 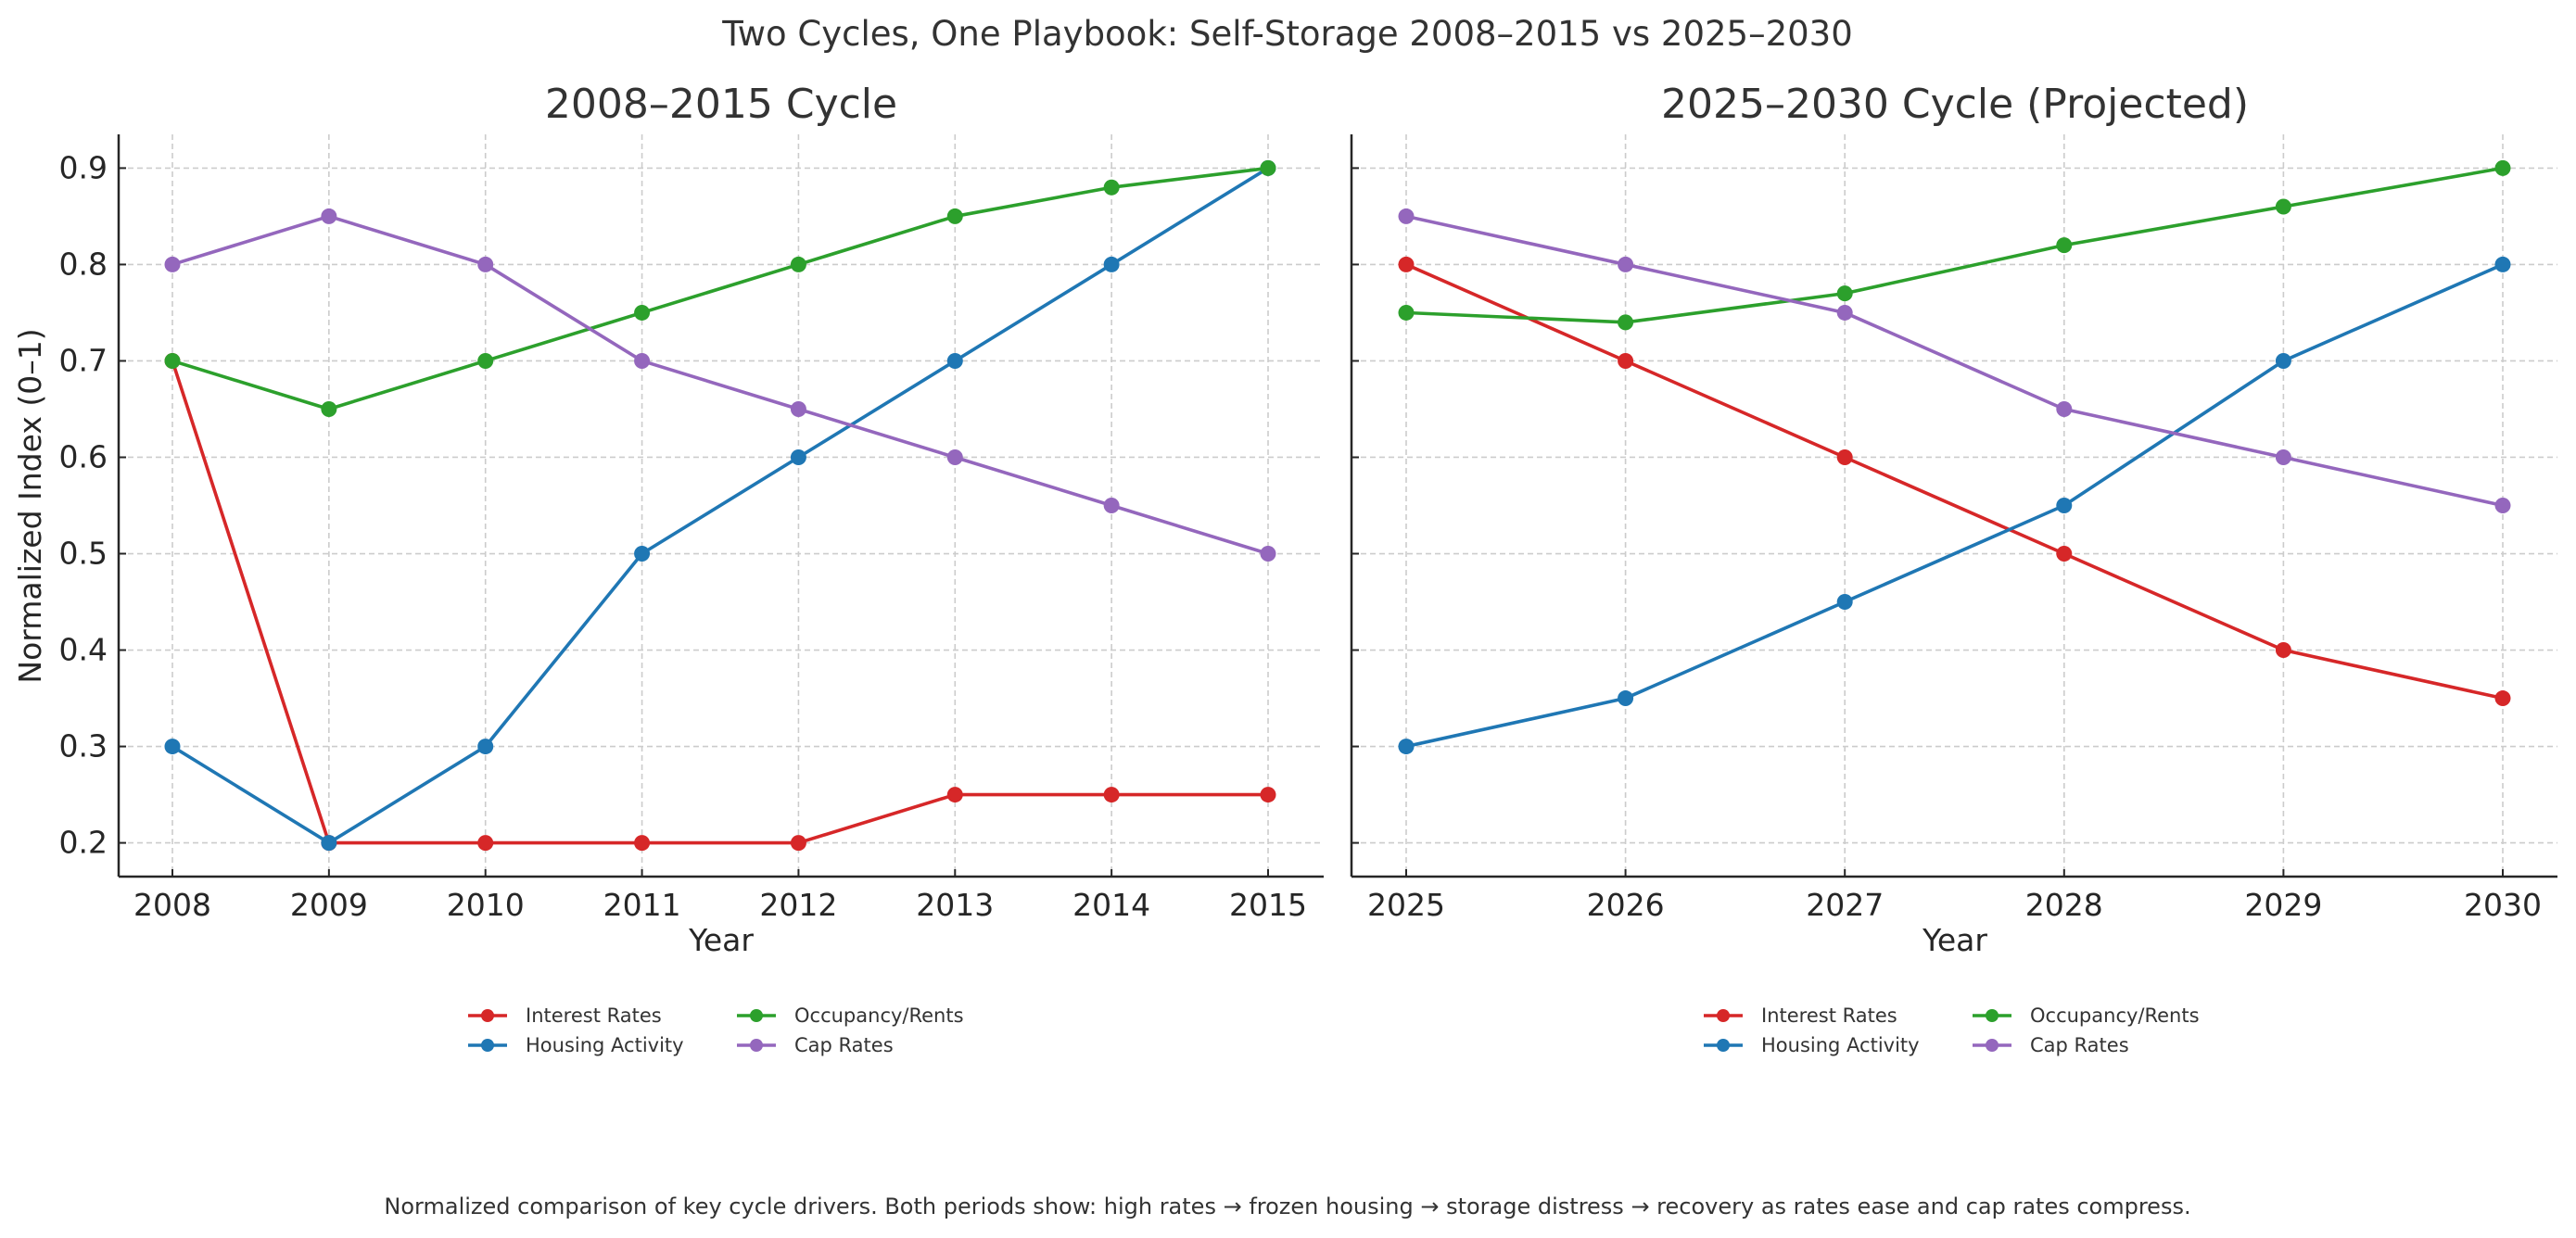 I want to click on x-tick-label: 2030, so click(x=2503, y=905).